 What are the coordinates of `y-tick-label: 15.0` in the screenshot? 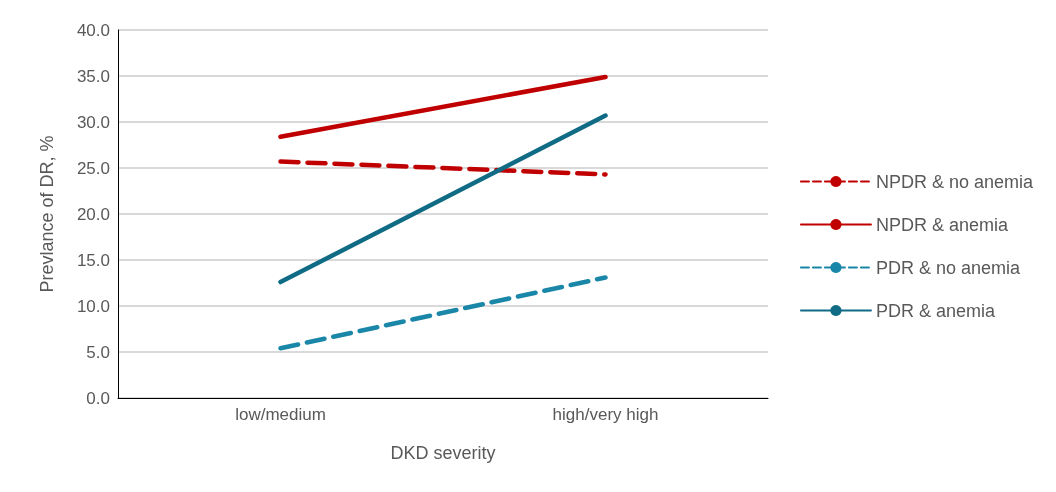 It's located at (93, 260).